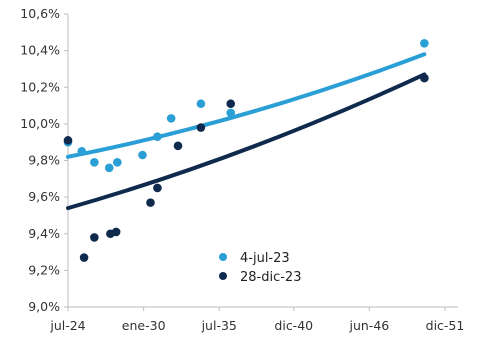 The image size is (482, 340). Describe the element at coordinates (270, 277) in the screenshot. I see `legend-label-series-2: 28-dic-23` at that location.